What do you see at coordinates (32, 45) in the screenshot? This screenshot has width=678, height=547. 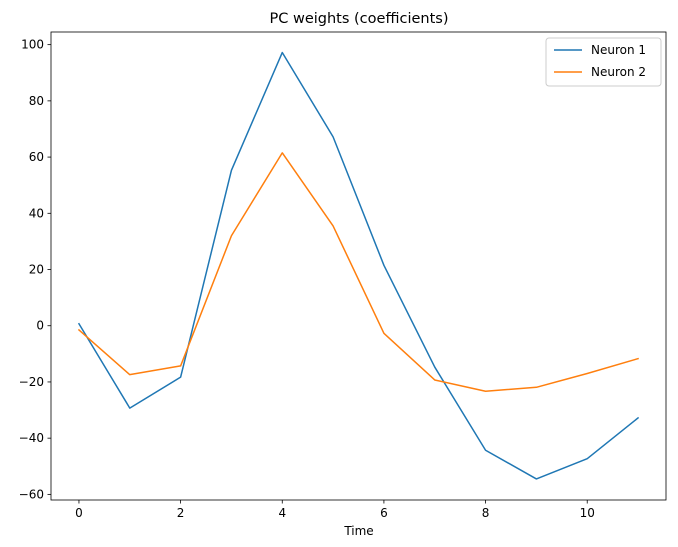 I see `y-tick-label: 100` at bounding box center [32, 45].